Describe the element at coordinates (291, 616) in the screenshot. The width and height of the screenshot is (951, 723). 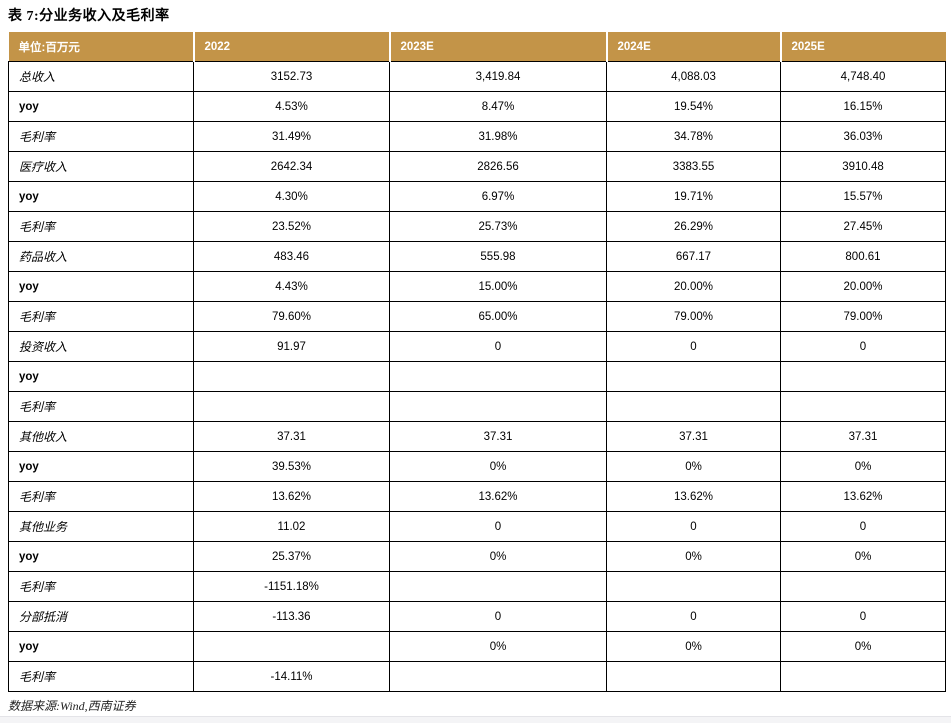
I see `cell: -113.36` at that location.